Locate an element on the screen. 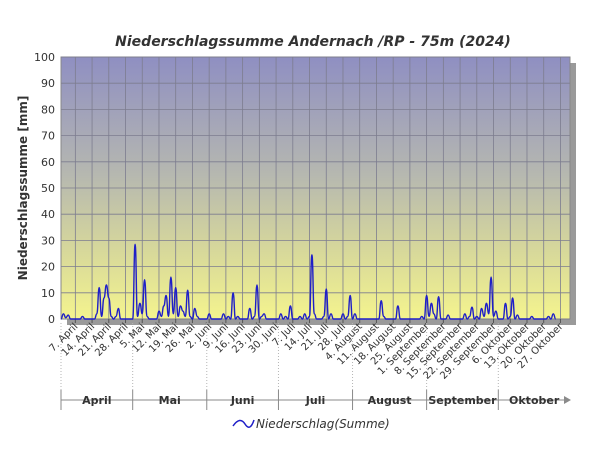 The width and height of the screenshot is (600, 454). month-label: August is located at coordinates (390, 400).